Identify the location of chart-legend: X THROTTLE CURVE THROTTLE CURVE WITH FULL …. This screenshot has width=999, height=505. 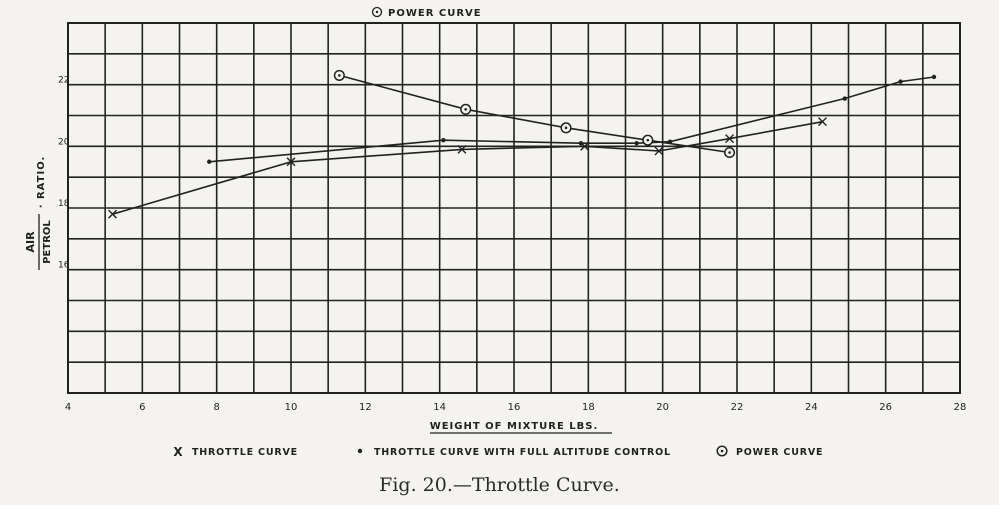
(498, 452).